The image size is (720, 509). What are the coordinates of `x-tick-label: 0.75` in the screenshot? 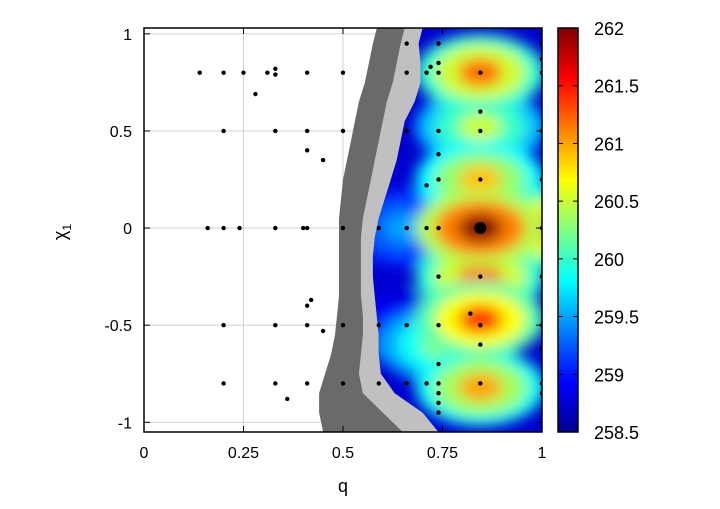 It's located at (442, 453).